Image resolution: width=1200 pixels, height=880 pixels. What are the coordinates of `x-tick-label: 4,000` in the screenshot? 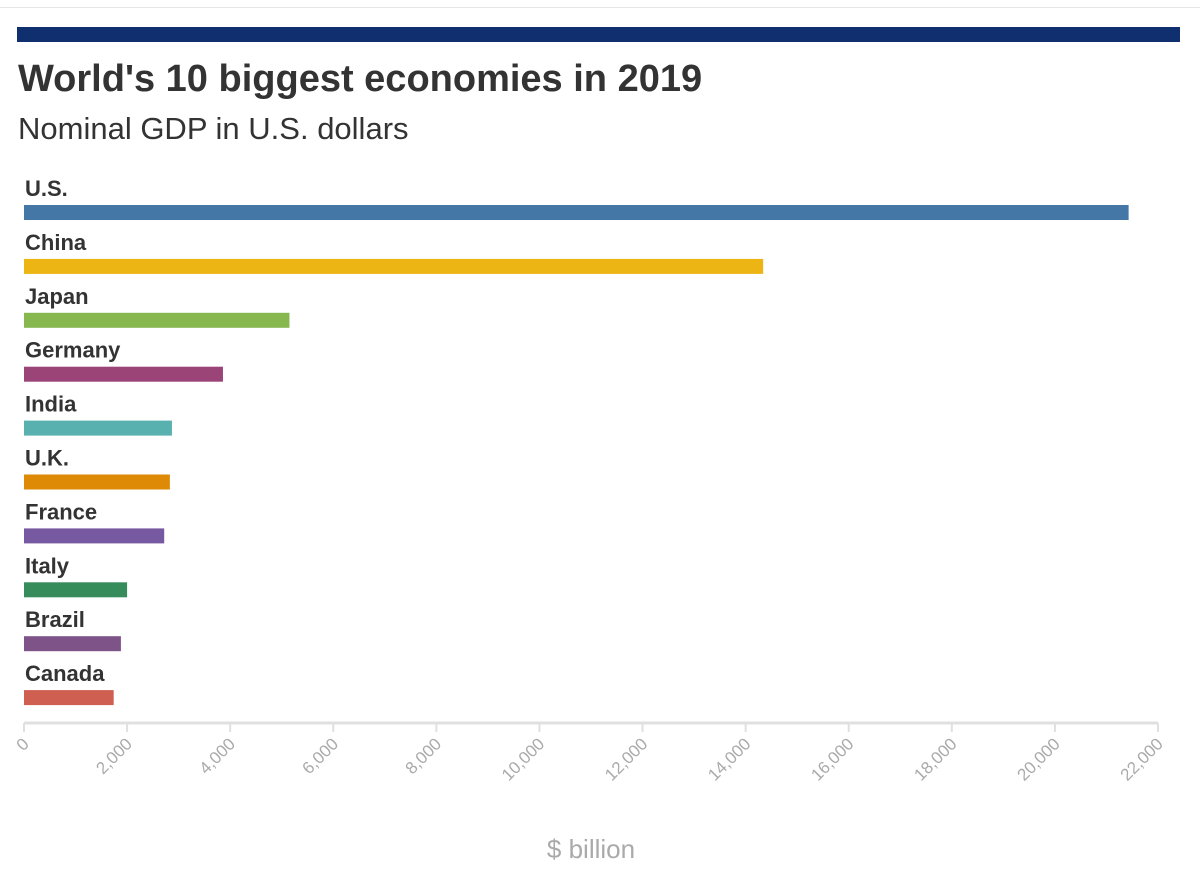 It's located at (217, 756).